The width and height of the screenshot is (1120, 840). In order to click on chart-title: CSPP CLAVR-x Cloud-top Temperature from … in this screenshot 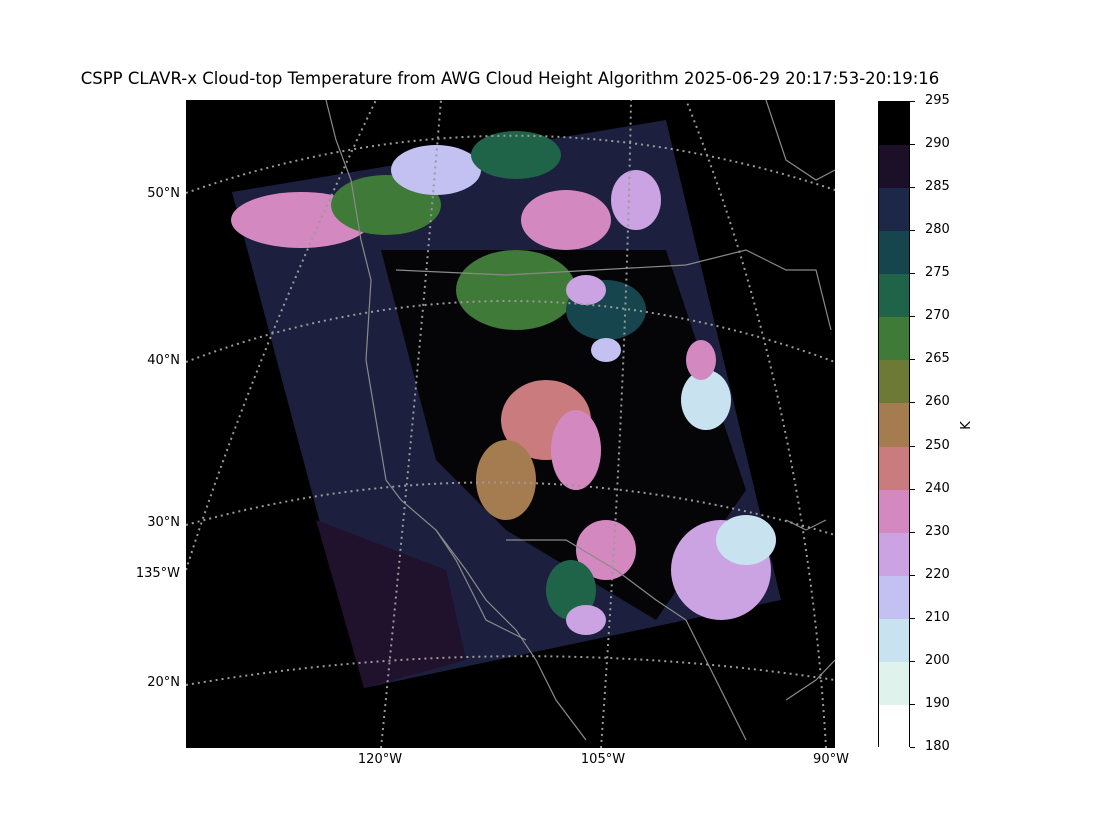, I will do `click(510, 78)`.